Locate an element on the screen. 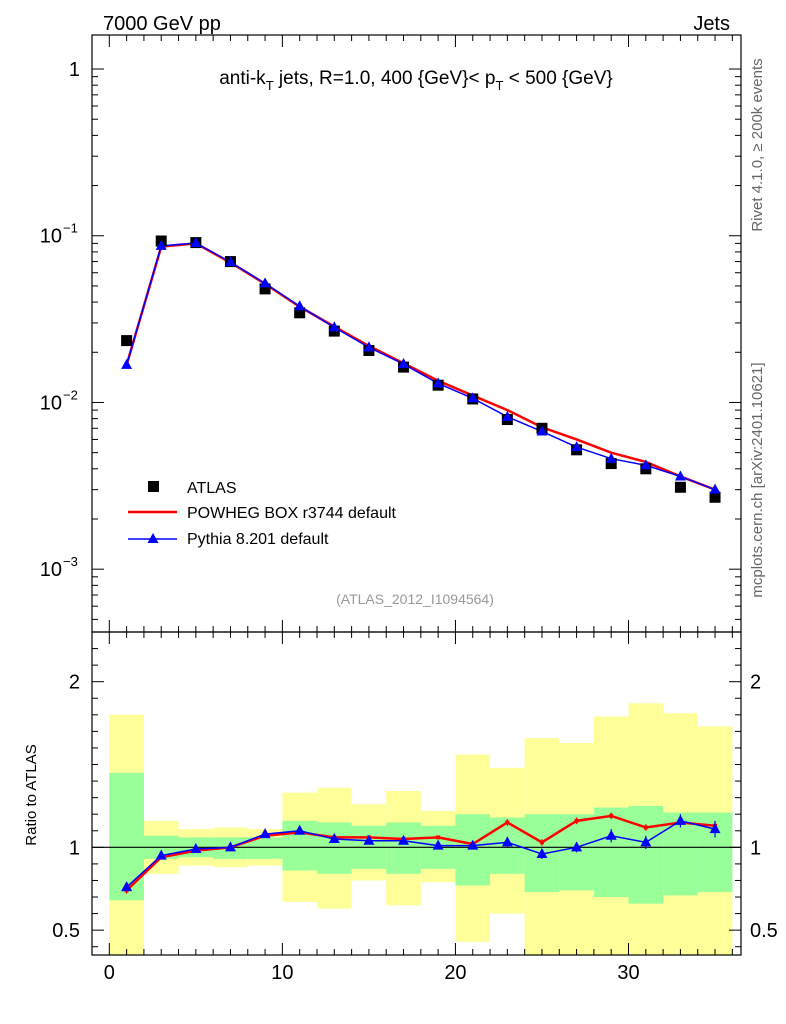 This screenshot has width=786, height=1024. legend-pythia-marker is located at coordinates (153, 538).